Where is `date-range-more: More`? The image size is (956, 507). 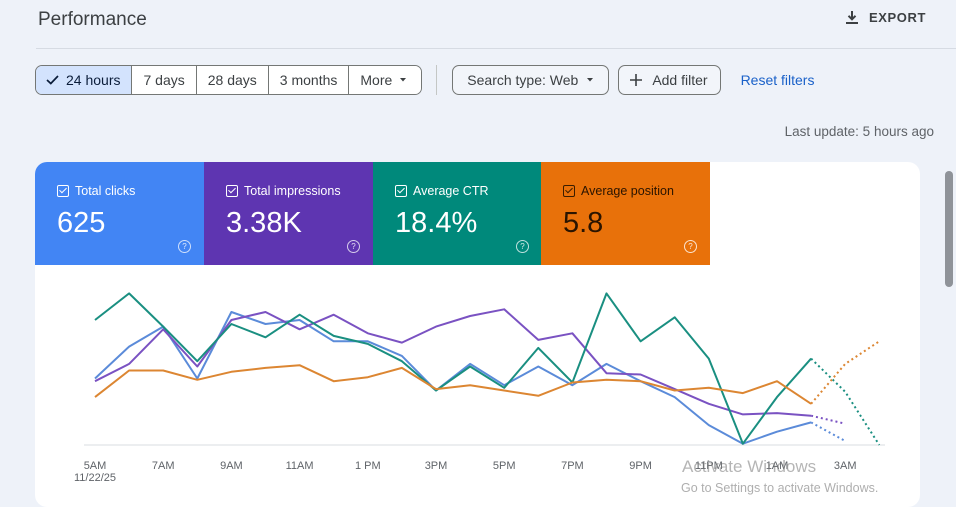
date-range-more: More is located at coordinates (385, 80).